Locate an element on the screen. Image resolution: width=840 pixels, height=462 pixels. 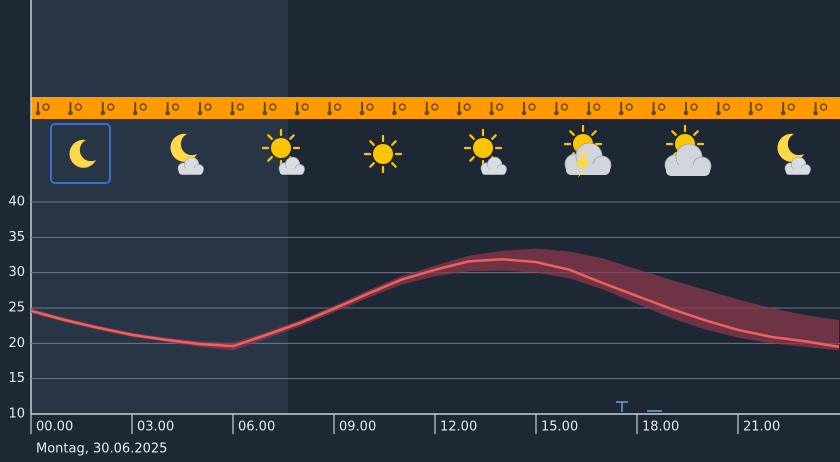
y-tick-label: 20 is located at coordinates (16, 343).